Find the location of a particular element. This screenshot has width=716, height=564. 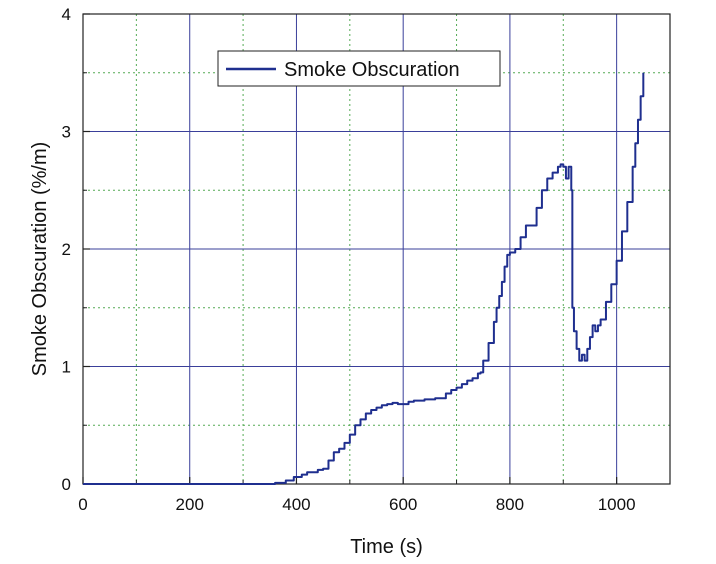

x-tick-label: 800 is located at coordinates (510, 504).